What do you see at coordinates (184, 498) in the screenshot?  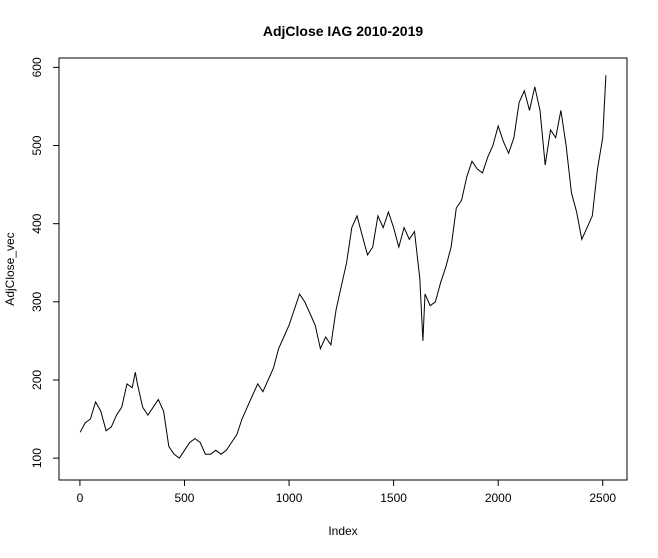 I see `x-tick-label: 500` at bounding box center [184, 498].